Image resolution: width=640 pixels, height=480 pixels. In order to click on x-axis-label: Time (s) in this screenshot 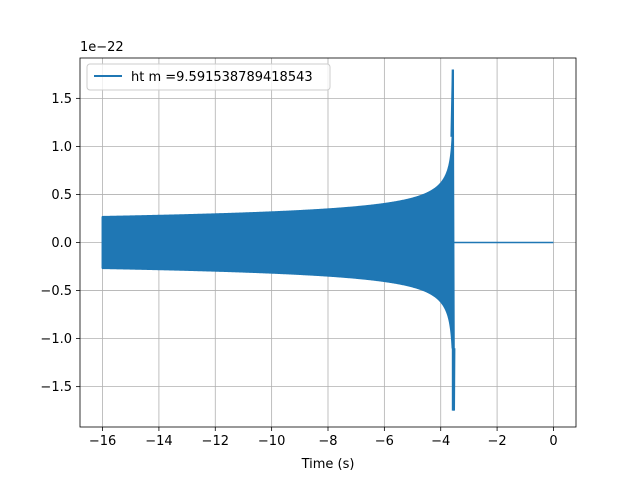, I will do `click(328, 464)`.